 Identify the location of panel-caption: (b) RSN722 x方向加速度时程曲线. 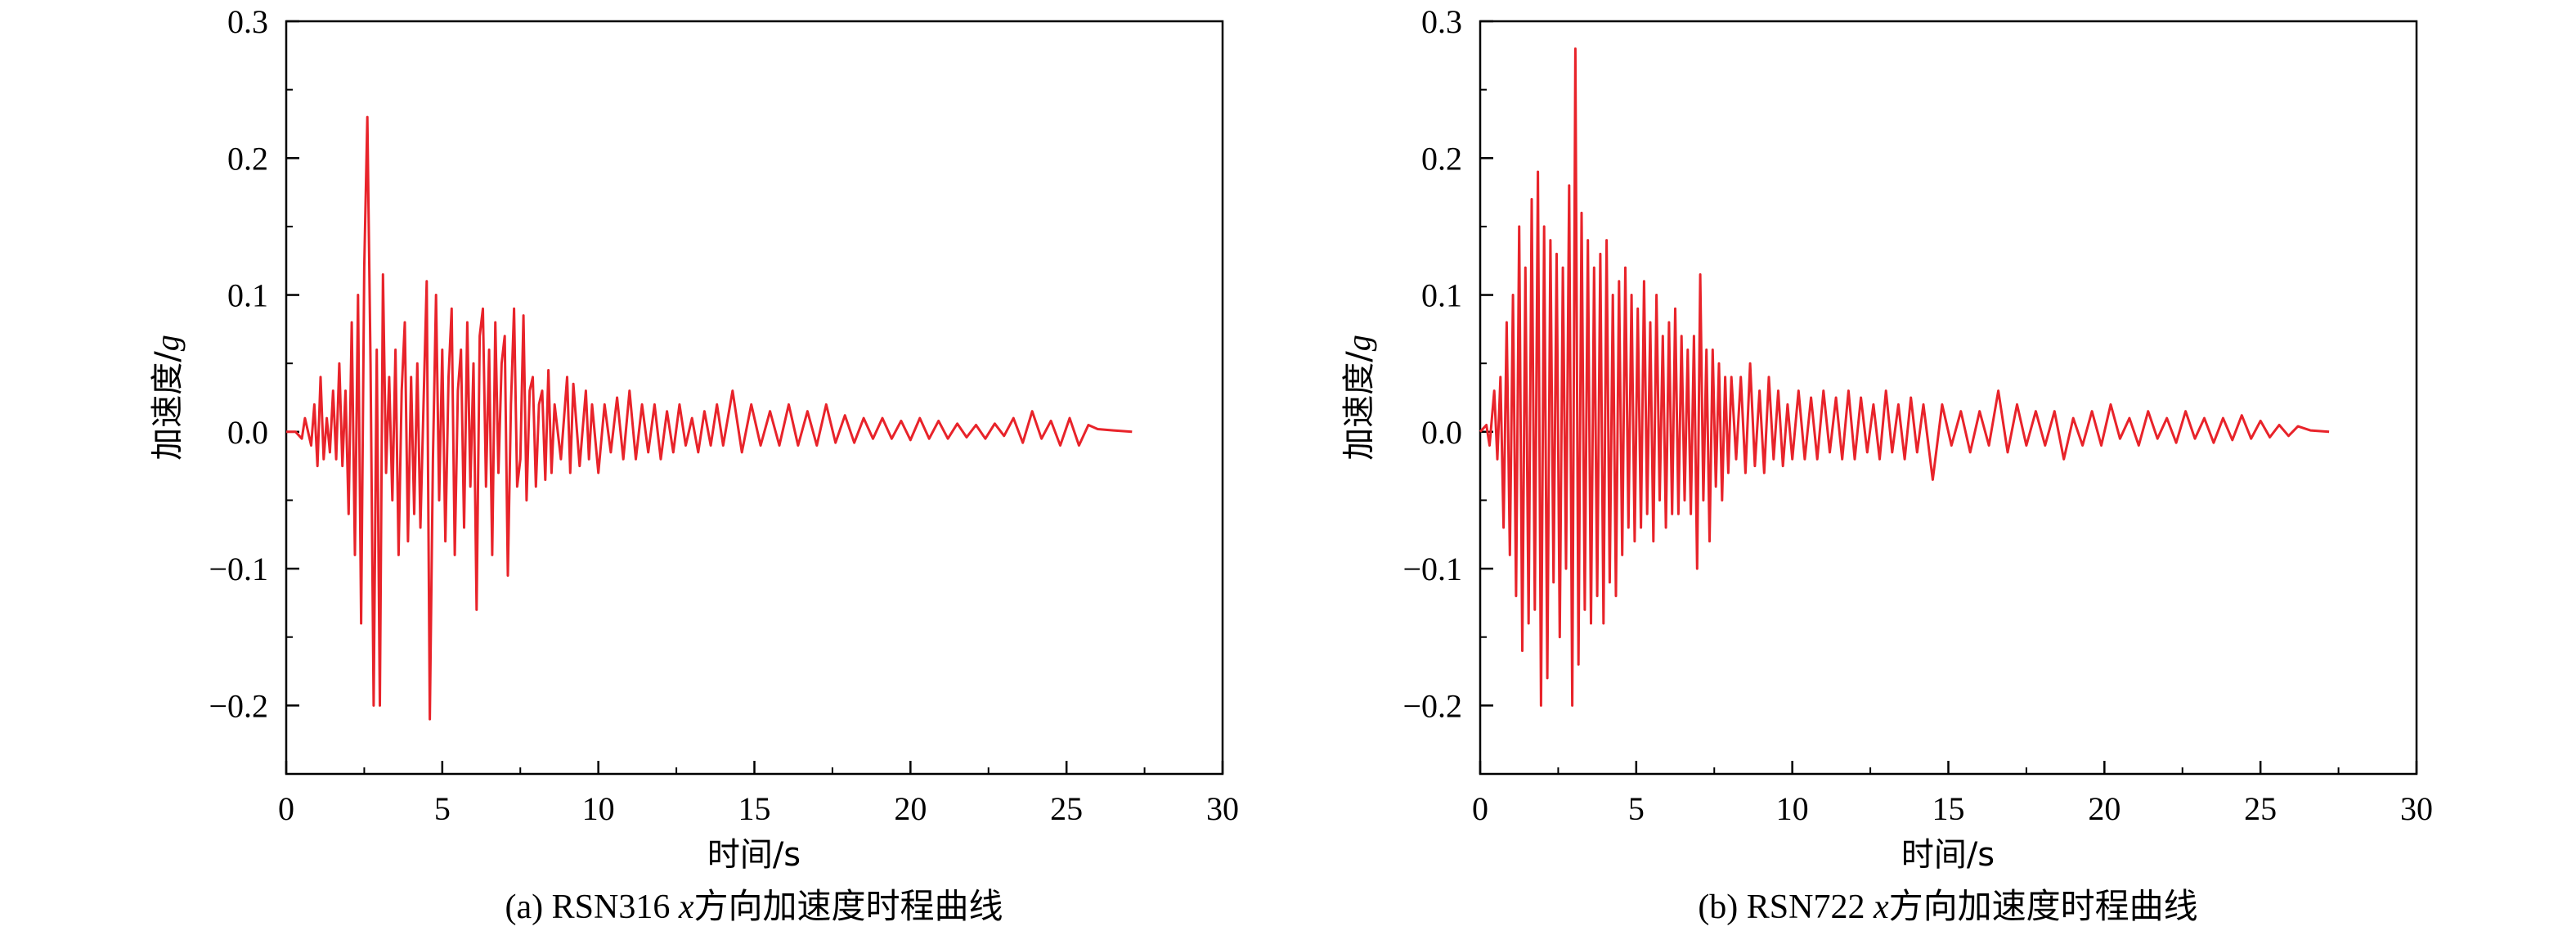
(1947, 906).